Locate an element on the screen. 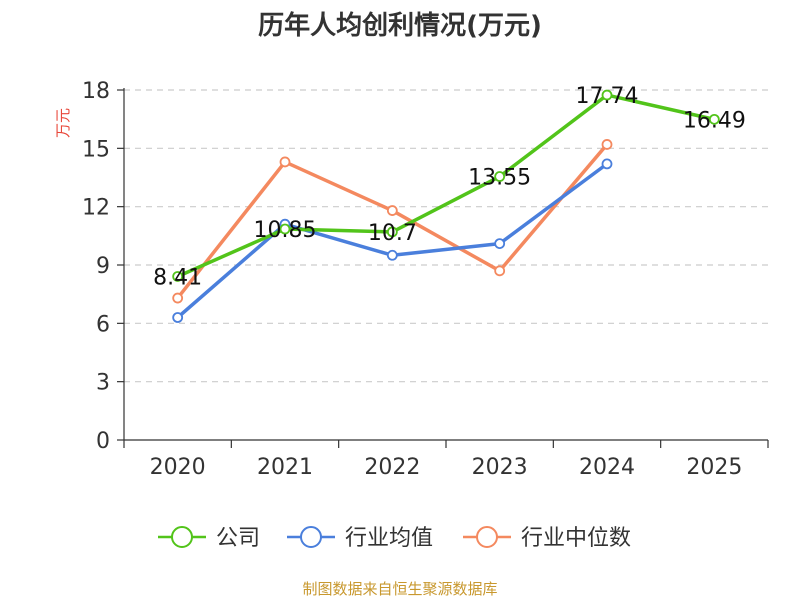 This screenshot has width=800, height=600. data-label: 17.74 is located at coordinates (607, 96).